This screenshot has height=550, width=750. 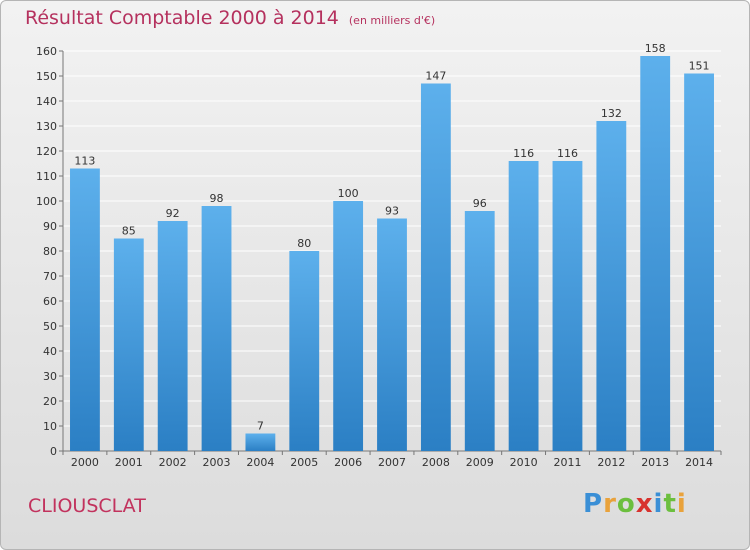 I want to click on y-tick-label: 120, so click(x=46, y=151).